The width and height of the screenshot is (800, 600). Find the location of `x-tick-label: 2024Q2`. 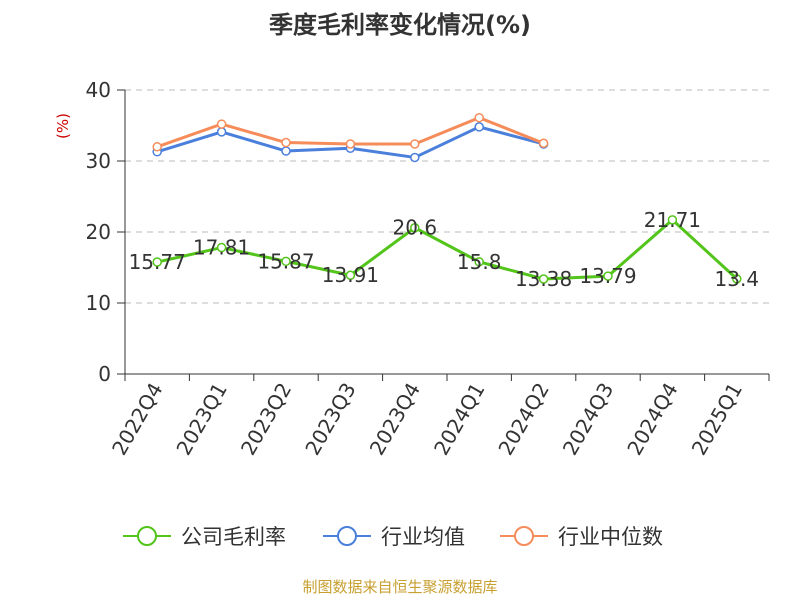

x-tick-label: 2024Q2 is located at coordinates (523, 419).